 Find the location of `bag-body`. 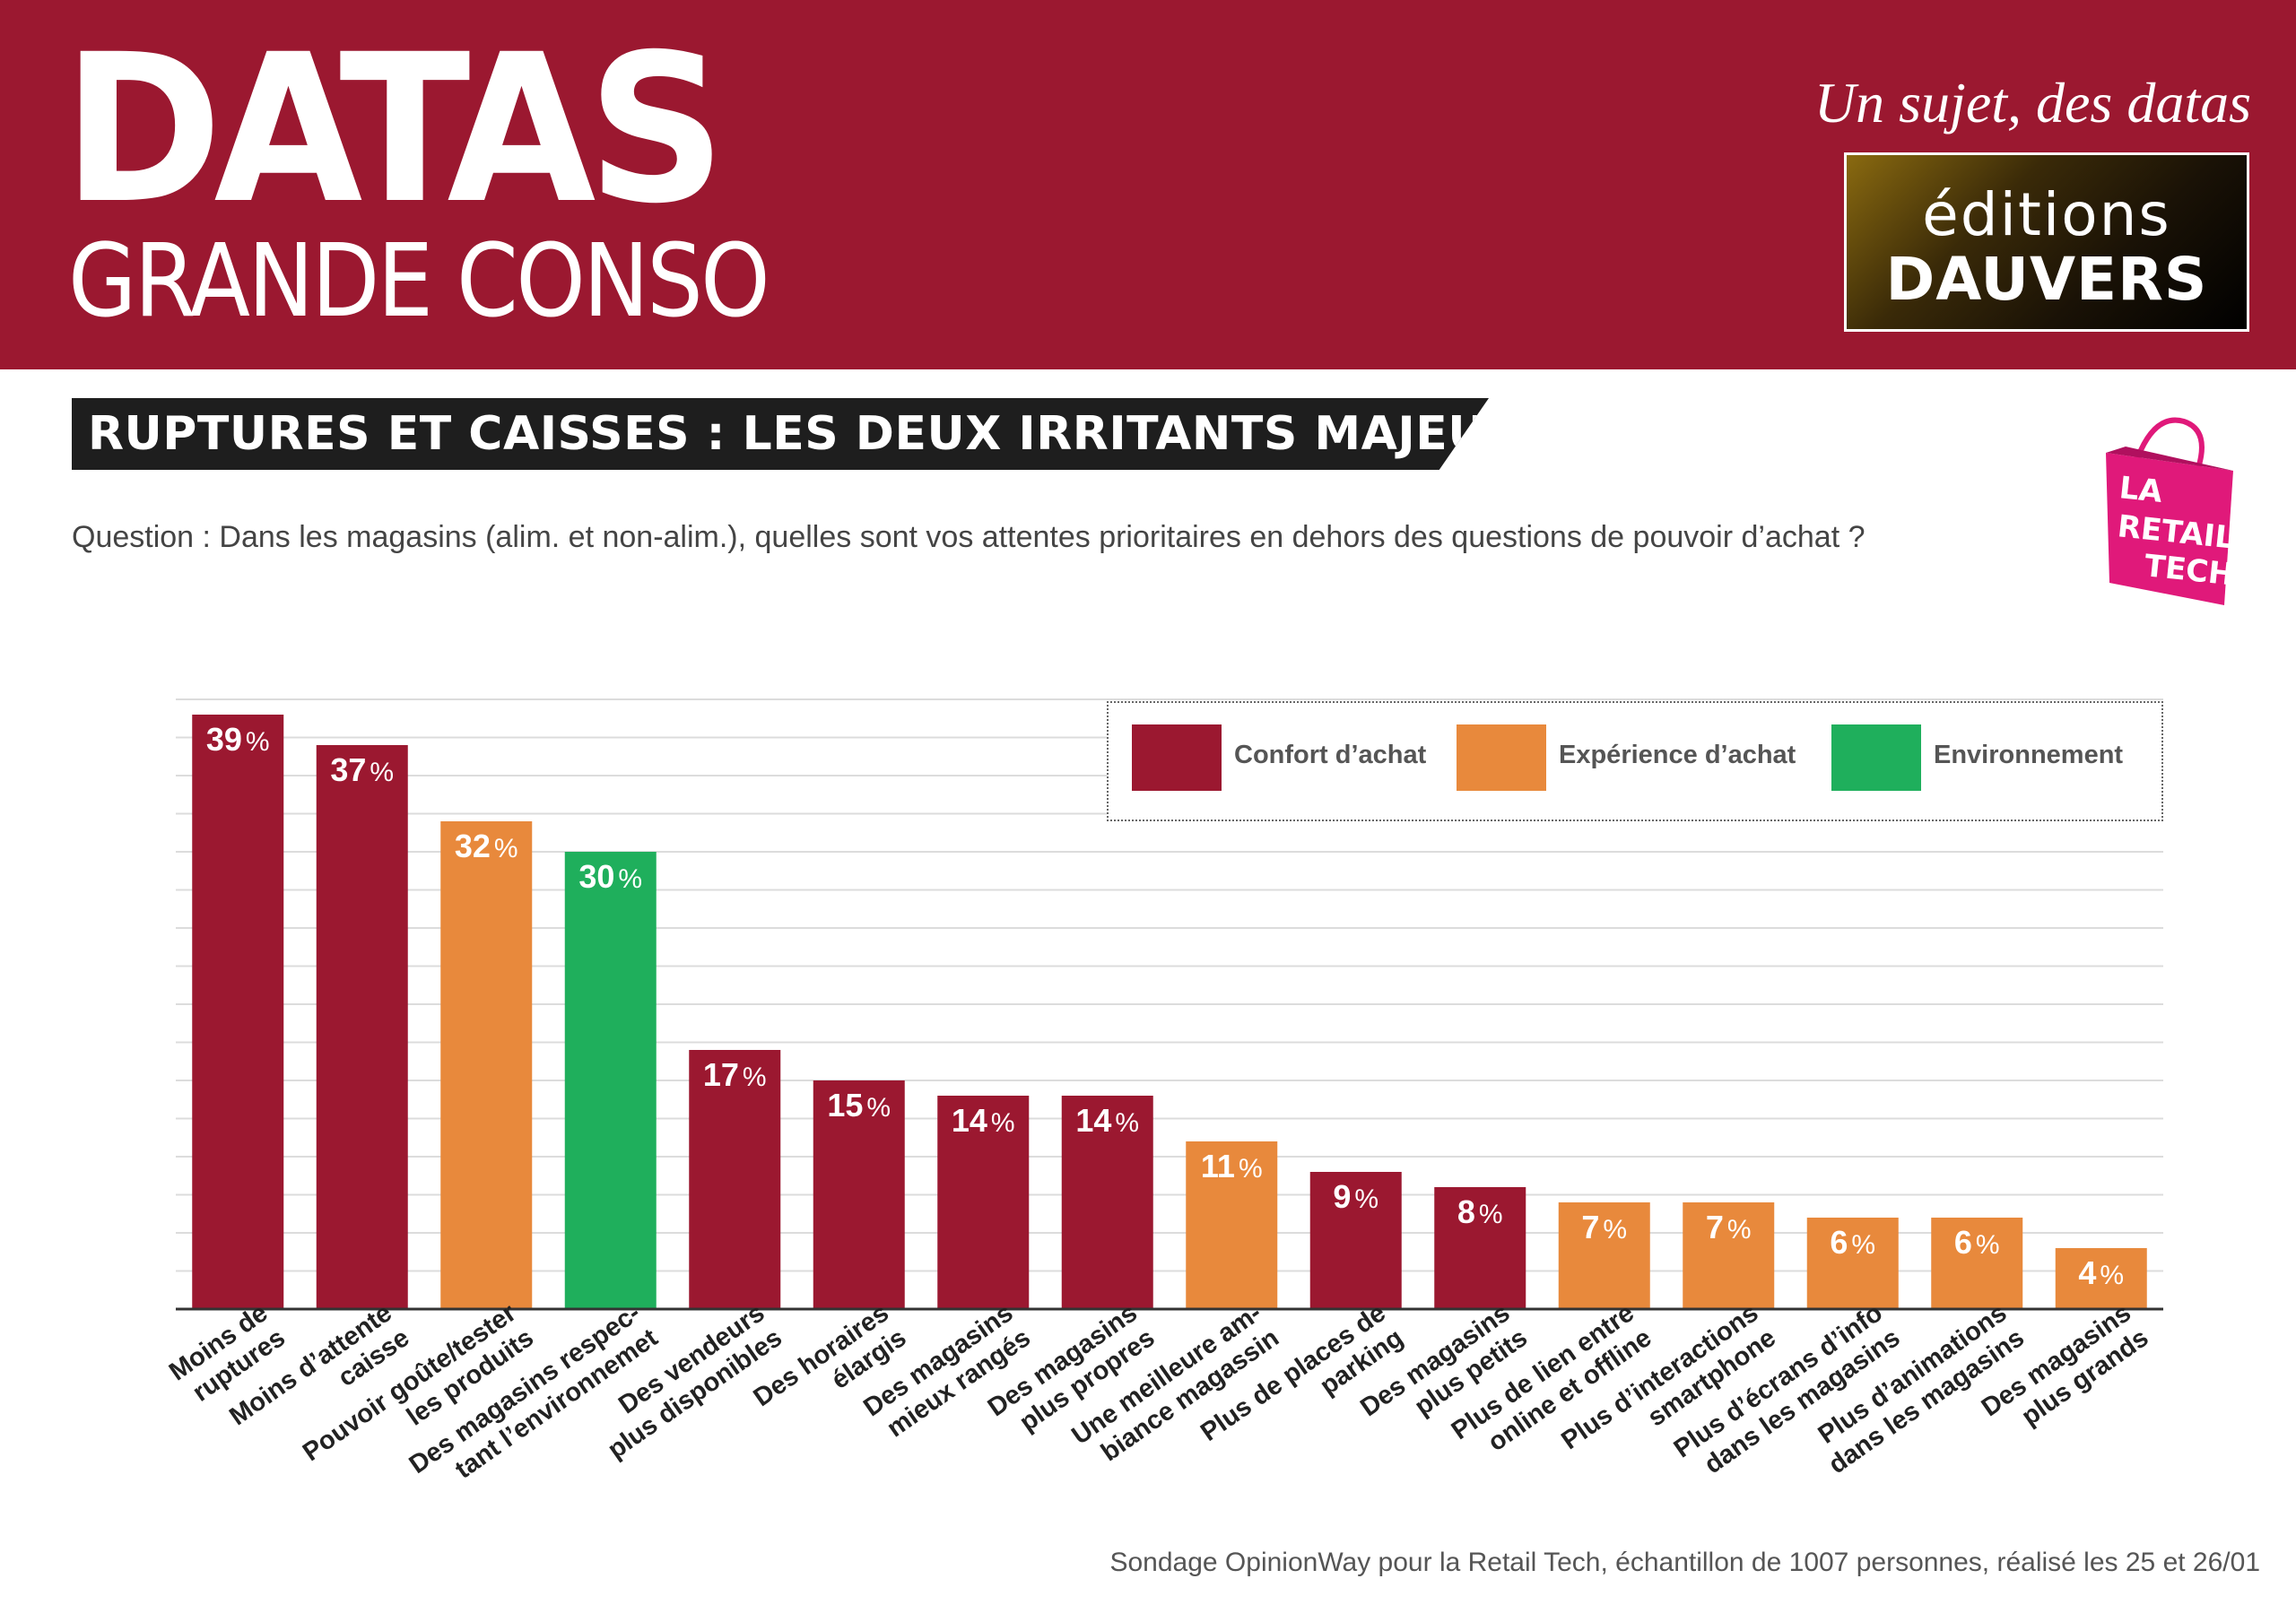

bag-body is located at coordinates (2169, 529).